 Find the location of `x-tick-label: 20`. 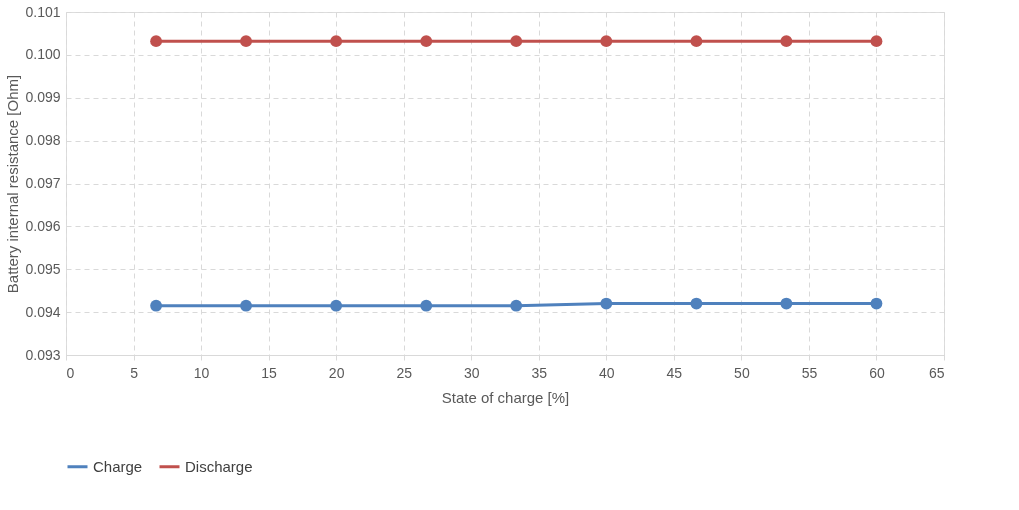

x-tick-label: 20 is located at coordinates (336, 372).